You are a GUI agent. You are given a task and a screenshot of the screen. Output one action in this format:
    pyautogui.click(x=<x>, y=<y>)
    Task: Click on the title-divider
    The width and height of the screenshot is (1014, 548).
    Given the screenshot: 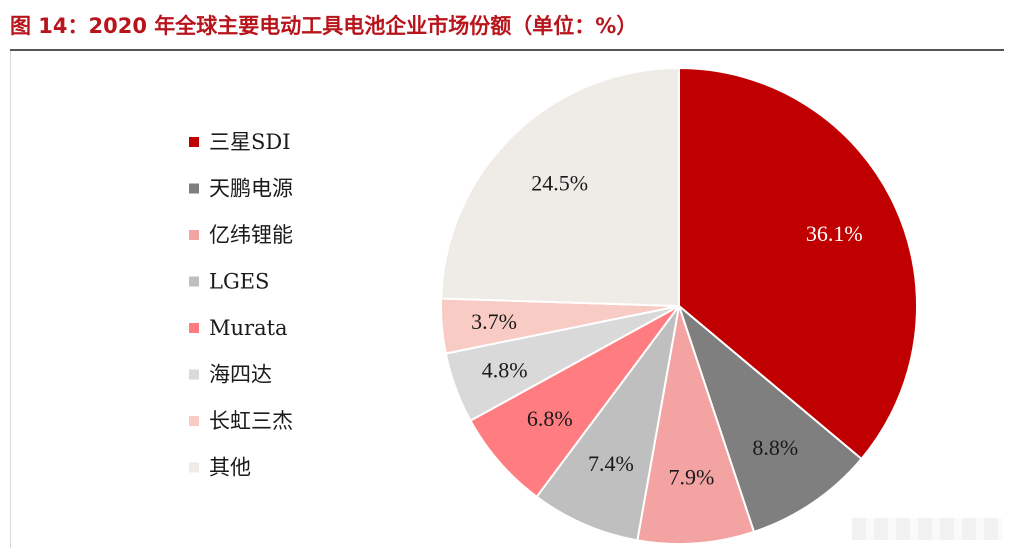 What is the action you would take?
    pyautogui.click(x=507, y=50)
    